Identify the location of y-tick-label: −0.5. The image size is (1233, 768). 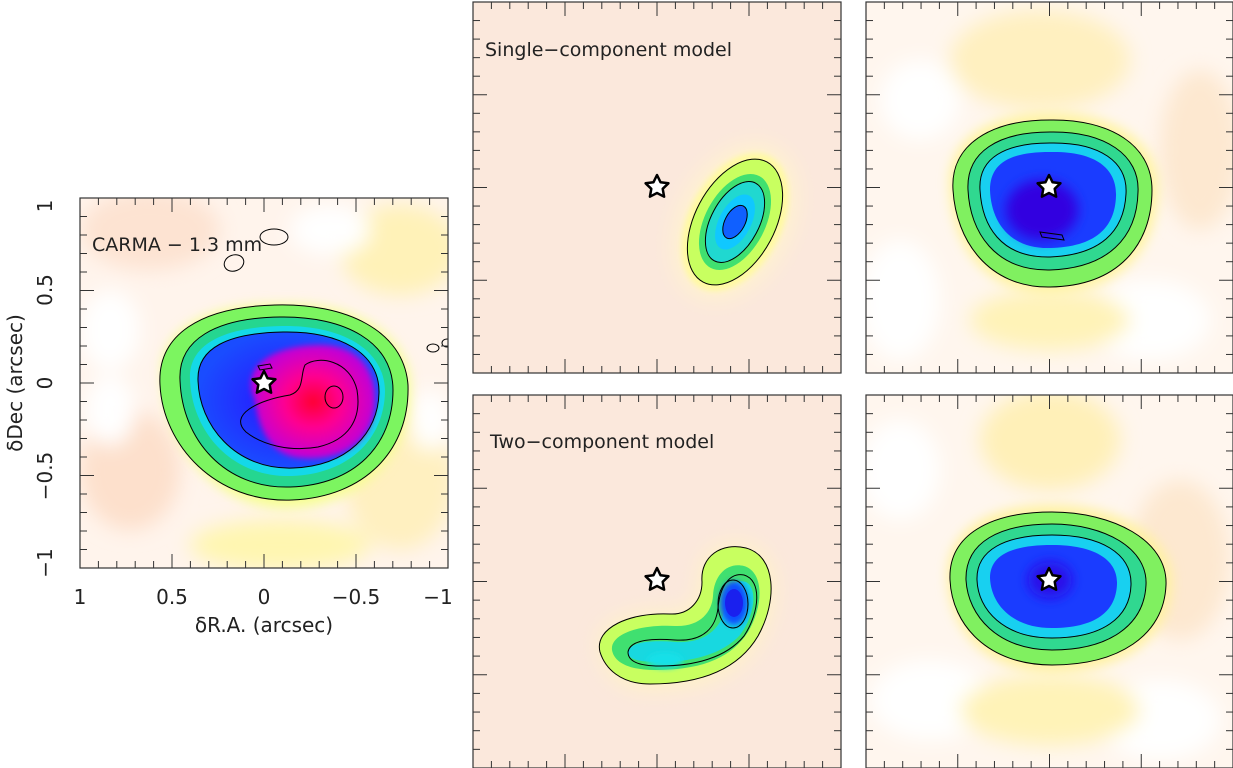
(45, 476).